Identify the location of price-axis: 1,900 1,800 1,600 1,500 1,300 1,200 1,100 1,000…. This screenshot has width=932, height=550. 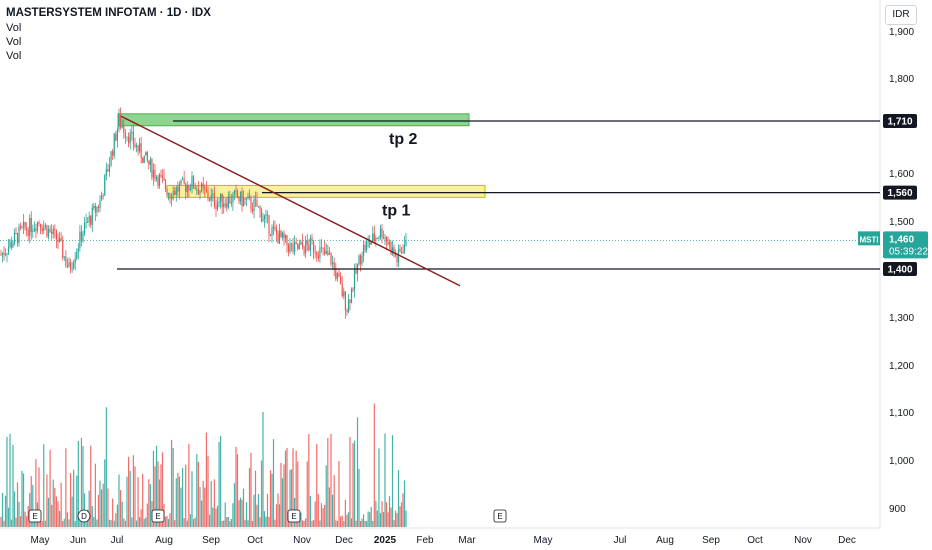
(901, 271).